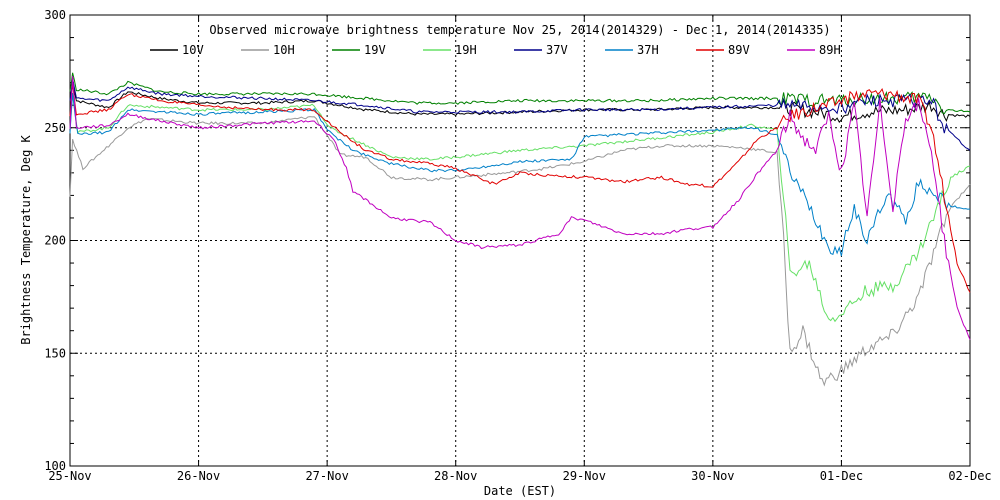 The width and height of the screenshot is (1000, 500). I want to click on x-tick-label: 26-Nov, so click(198, 476).